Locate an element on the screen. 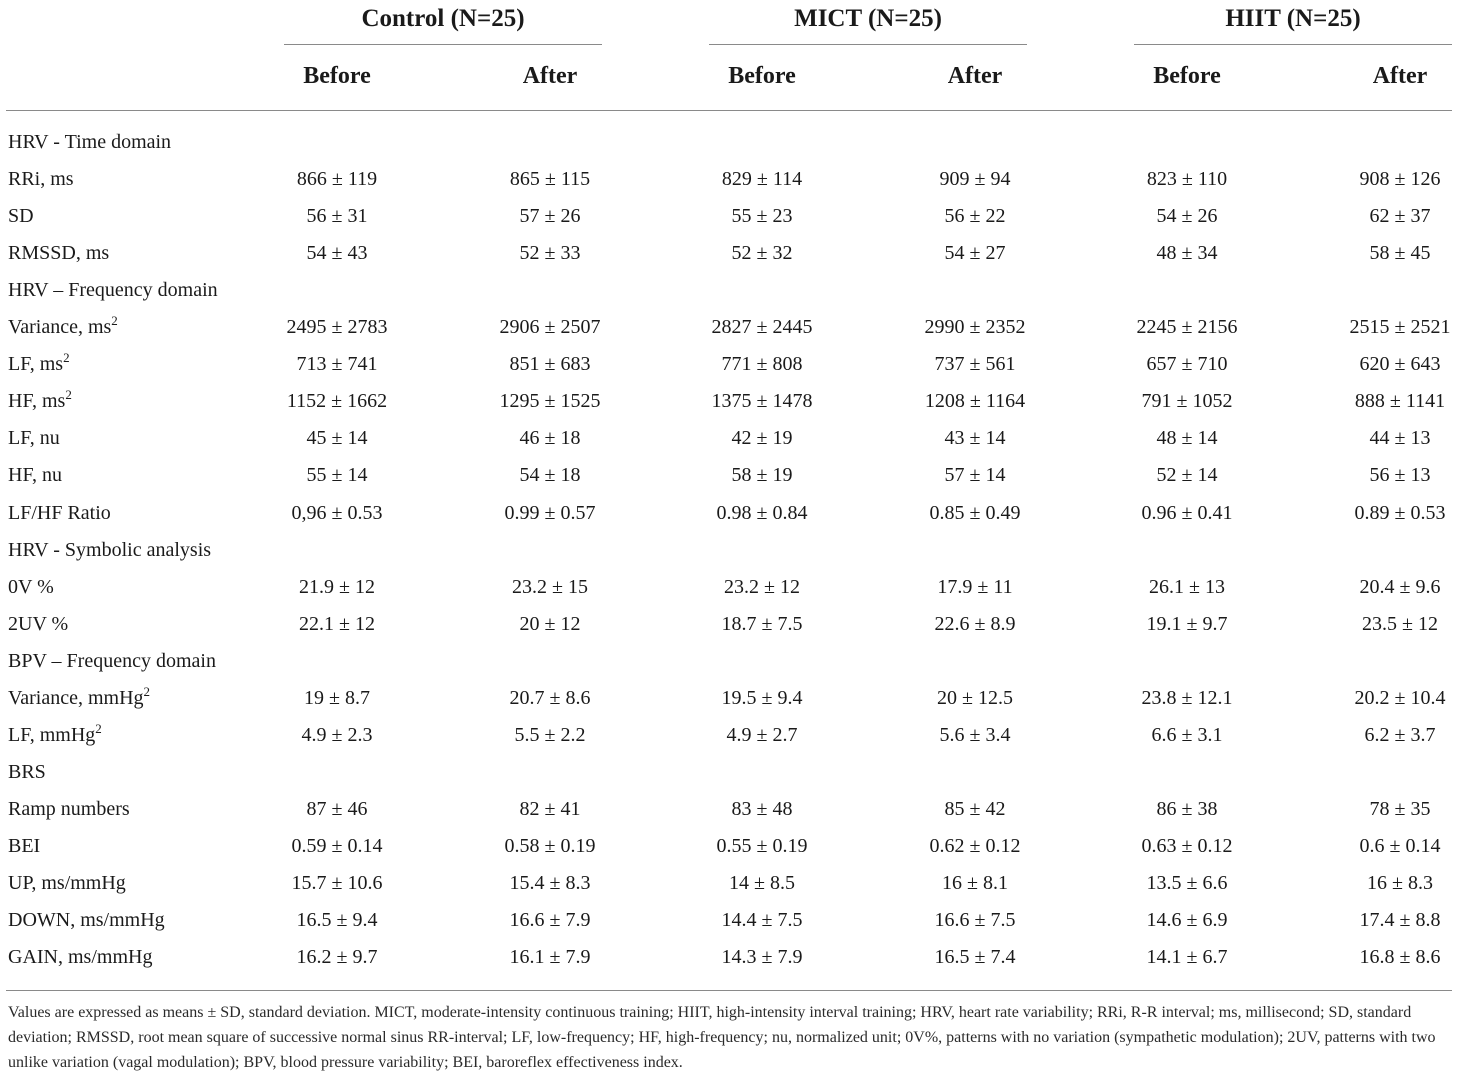 The height and width of the screenshot is (1082, 1460). row-label-text: LF, nu is located at coordinates (34, 438).